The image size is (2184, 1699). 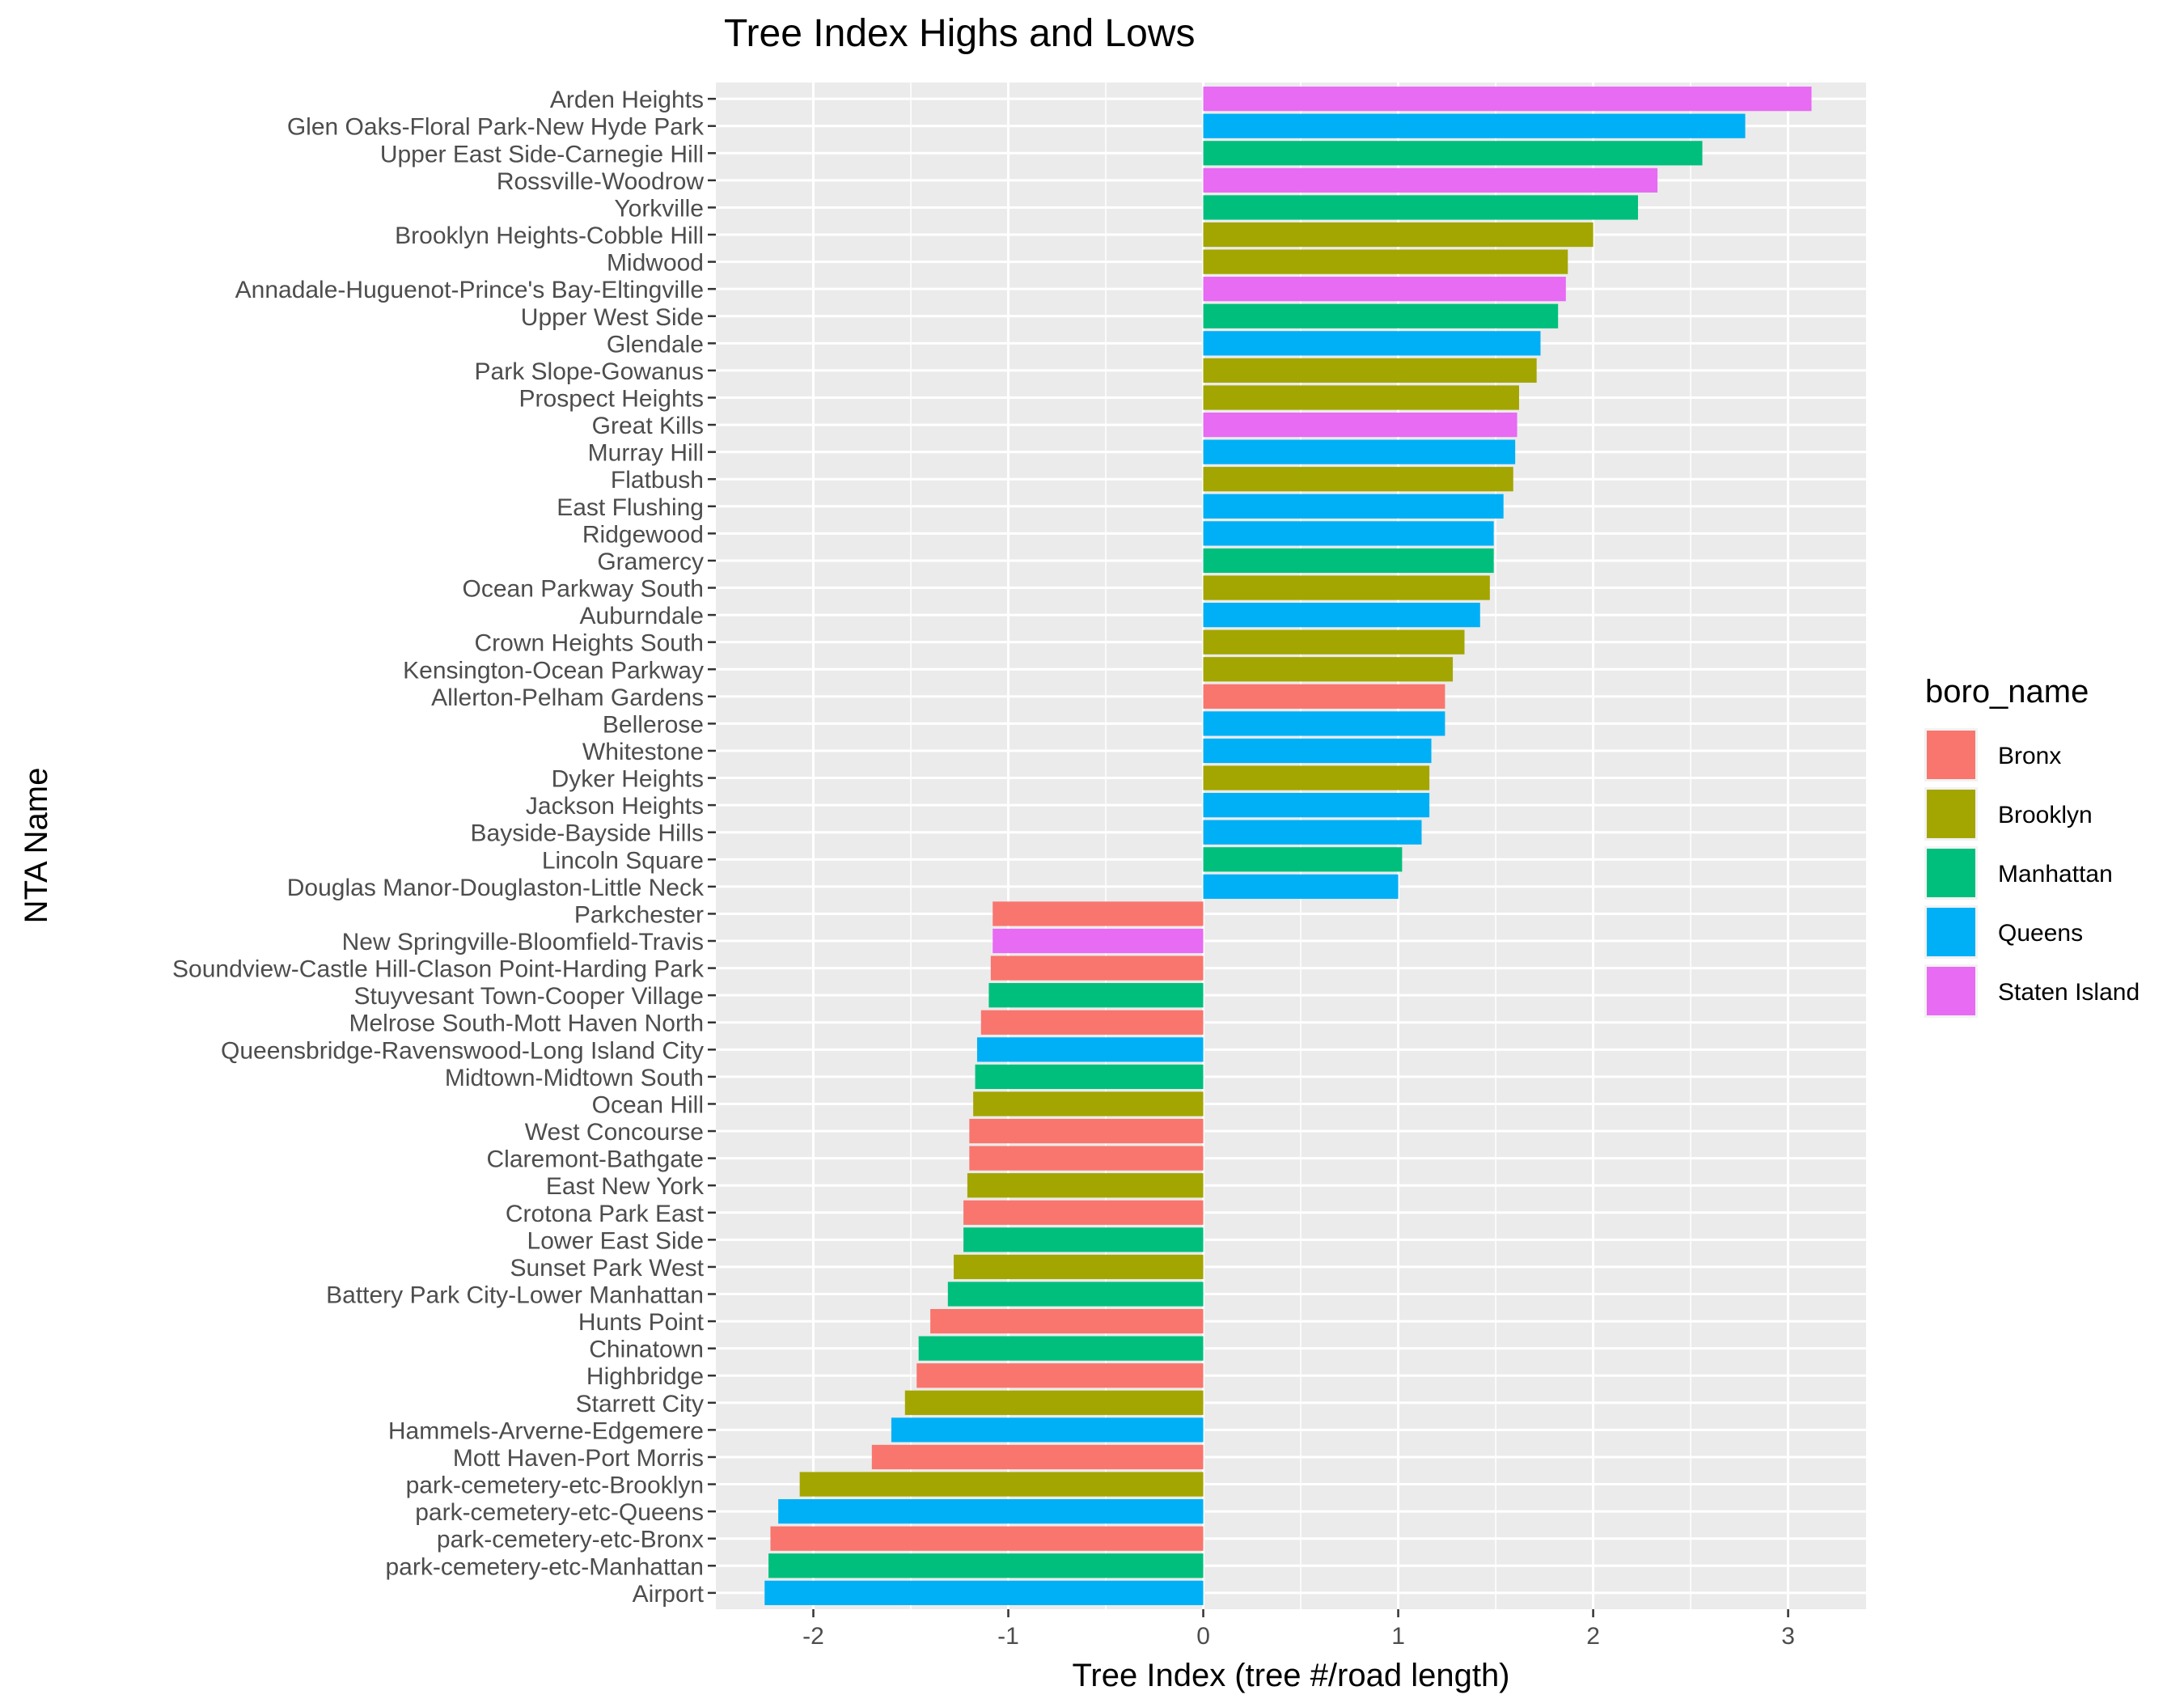 I want to click on chart-title: Tree Index Highs and Lows, so click(x=960, y=33).